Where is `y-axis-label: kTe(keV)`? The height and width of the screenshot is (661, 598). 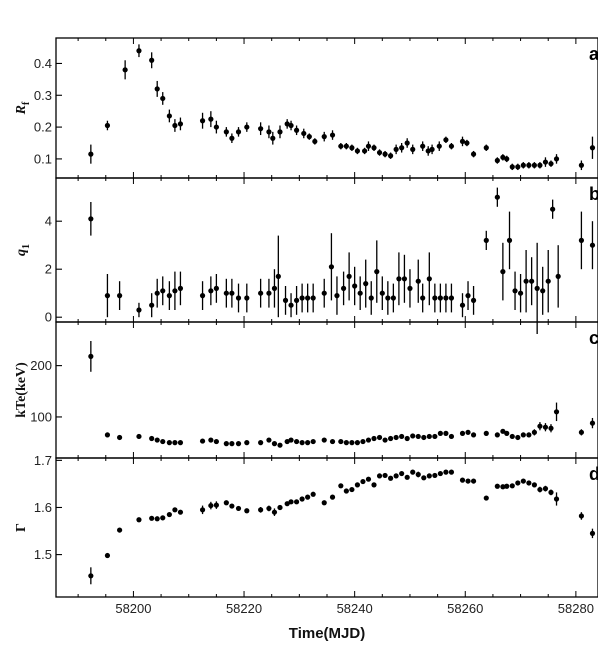
y-axis-label: kTe(keV) is located at coordinates (21, 390).